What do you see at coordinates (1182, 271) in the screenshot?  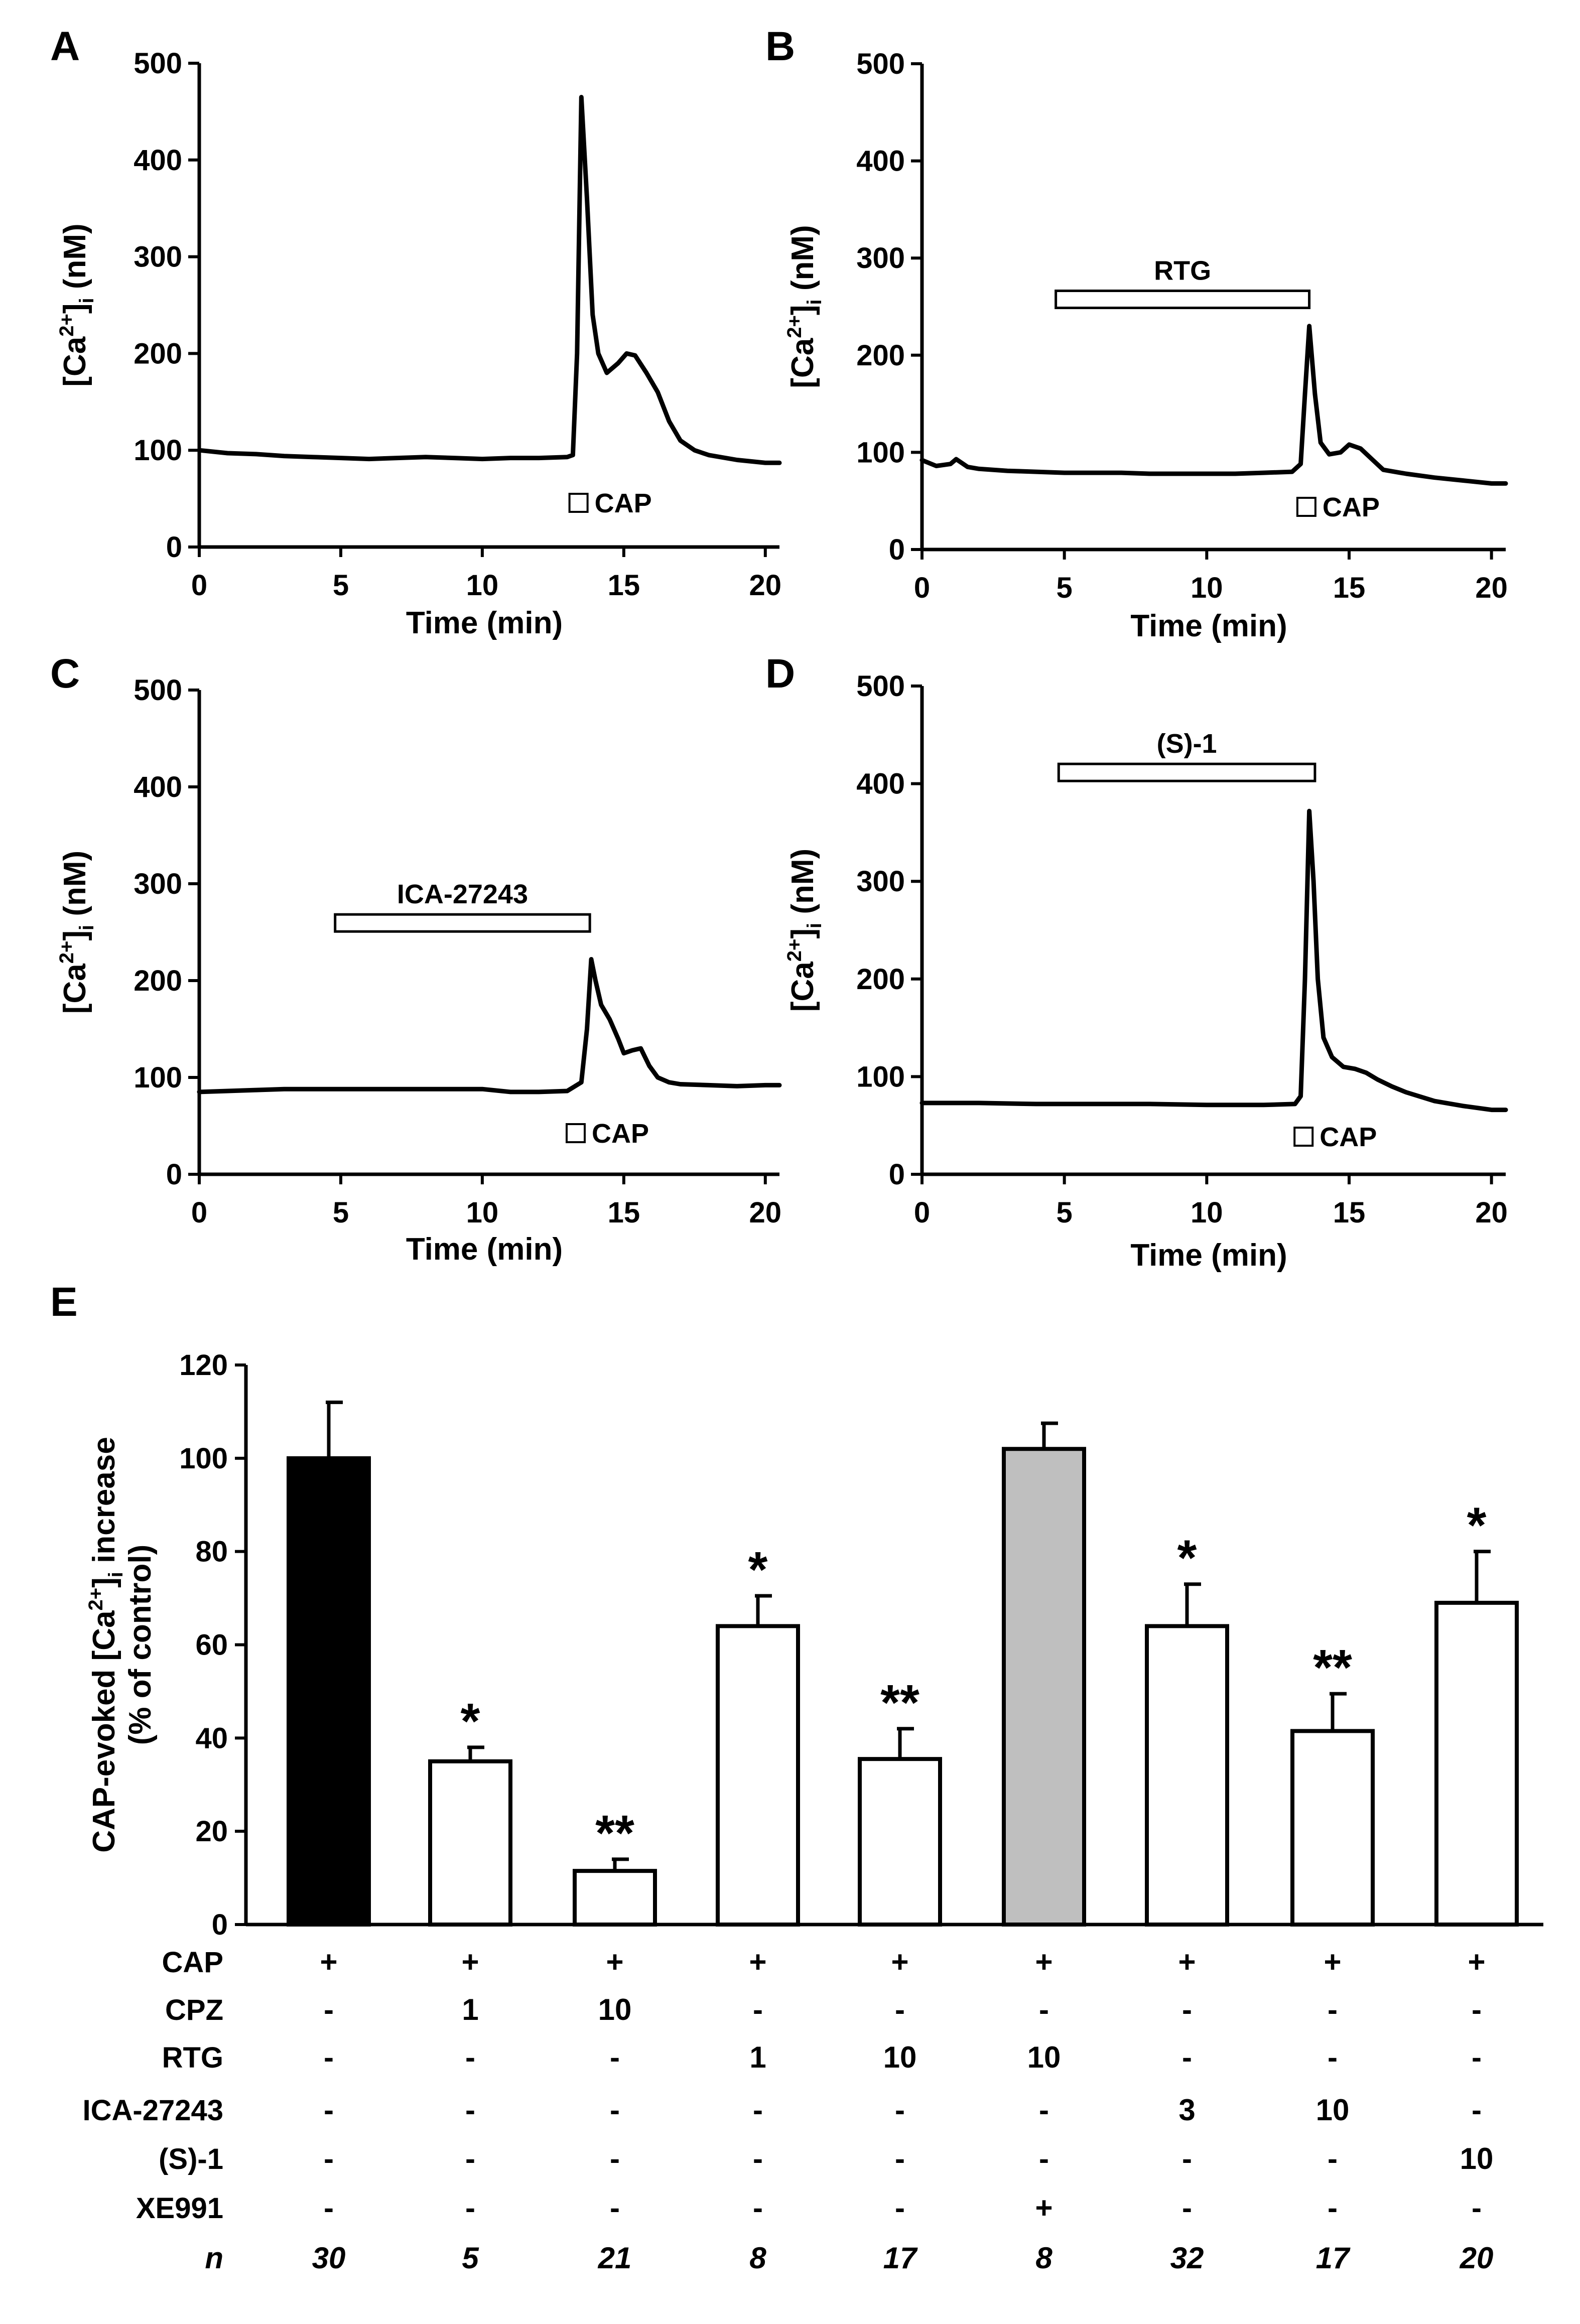 I see `treatment-label: RTG` at bounding box center [1182, 271].